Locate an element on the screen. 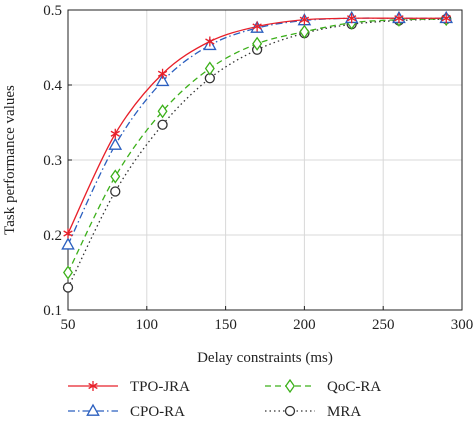 This screenshot has height=424, width=474. legend-label-tpo-jra: TPO-JRA is located at coordinates (160, 387).